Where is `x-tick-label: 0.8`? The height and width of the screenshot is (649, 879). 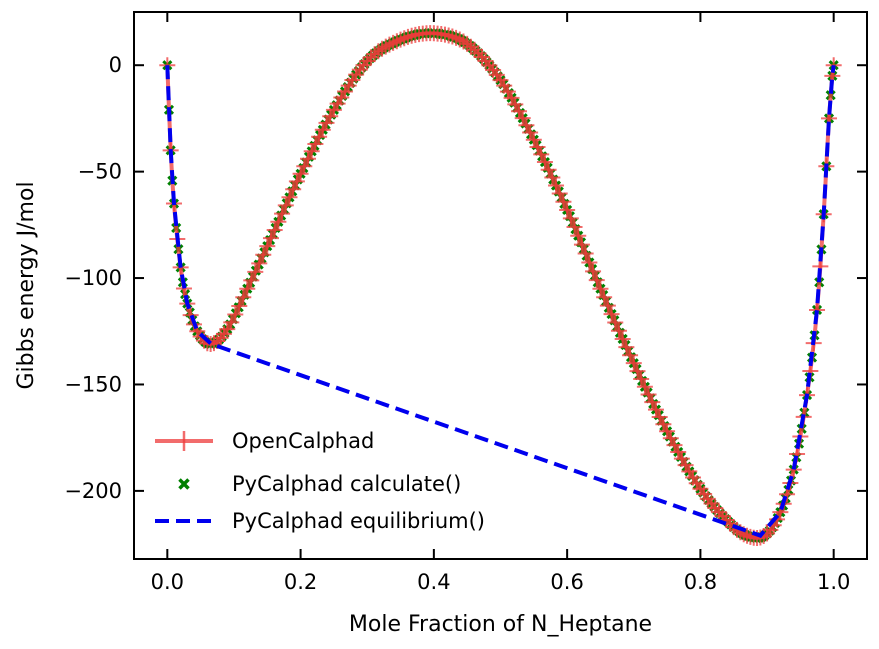 x-tick-label: 0.8 is located at coordinates (700, 582).